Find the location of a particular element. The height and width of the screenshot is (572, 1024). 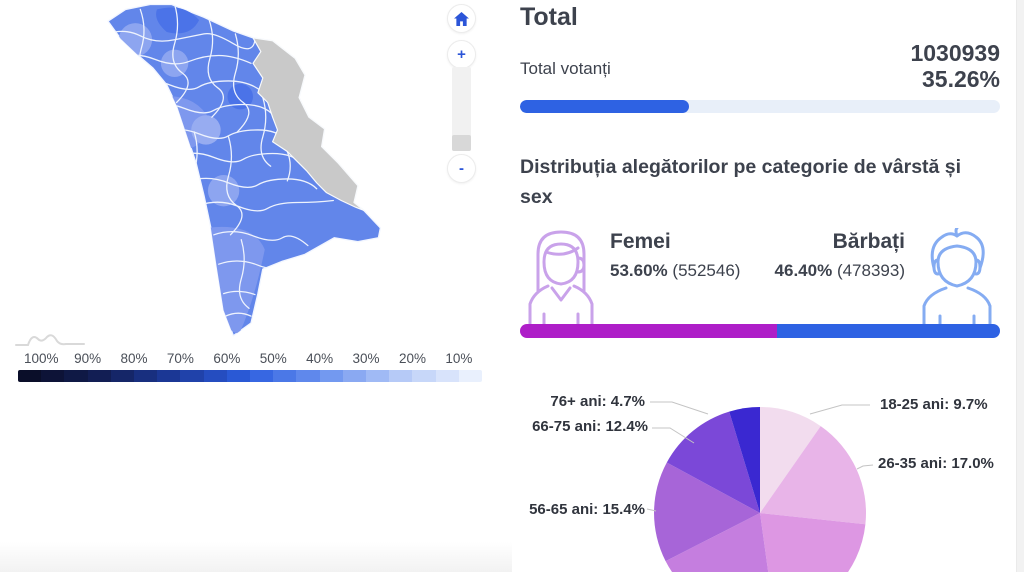

male-stats: Bărbați 46.40% (478393) is located at coordinates (840, 255).